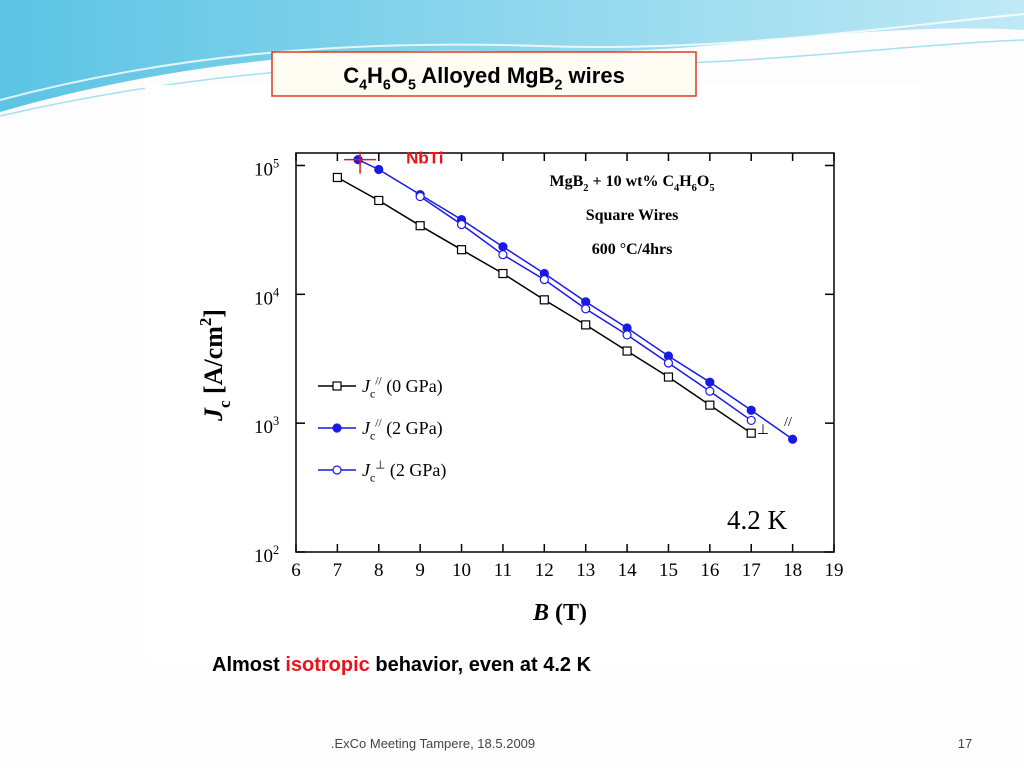  What do you see at coordinates (668, 570) in the screenshot?
I see `x-tick-label: 15` at bounding box center [668, 570].